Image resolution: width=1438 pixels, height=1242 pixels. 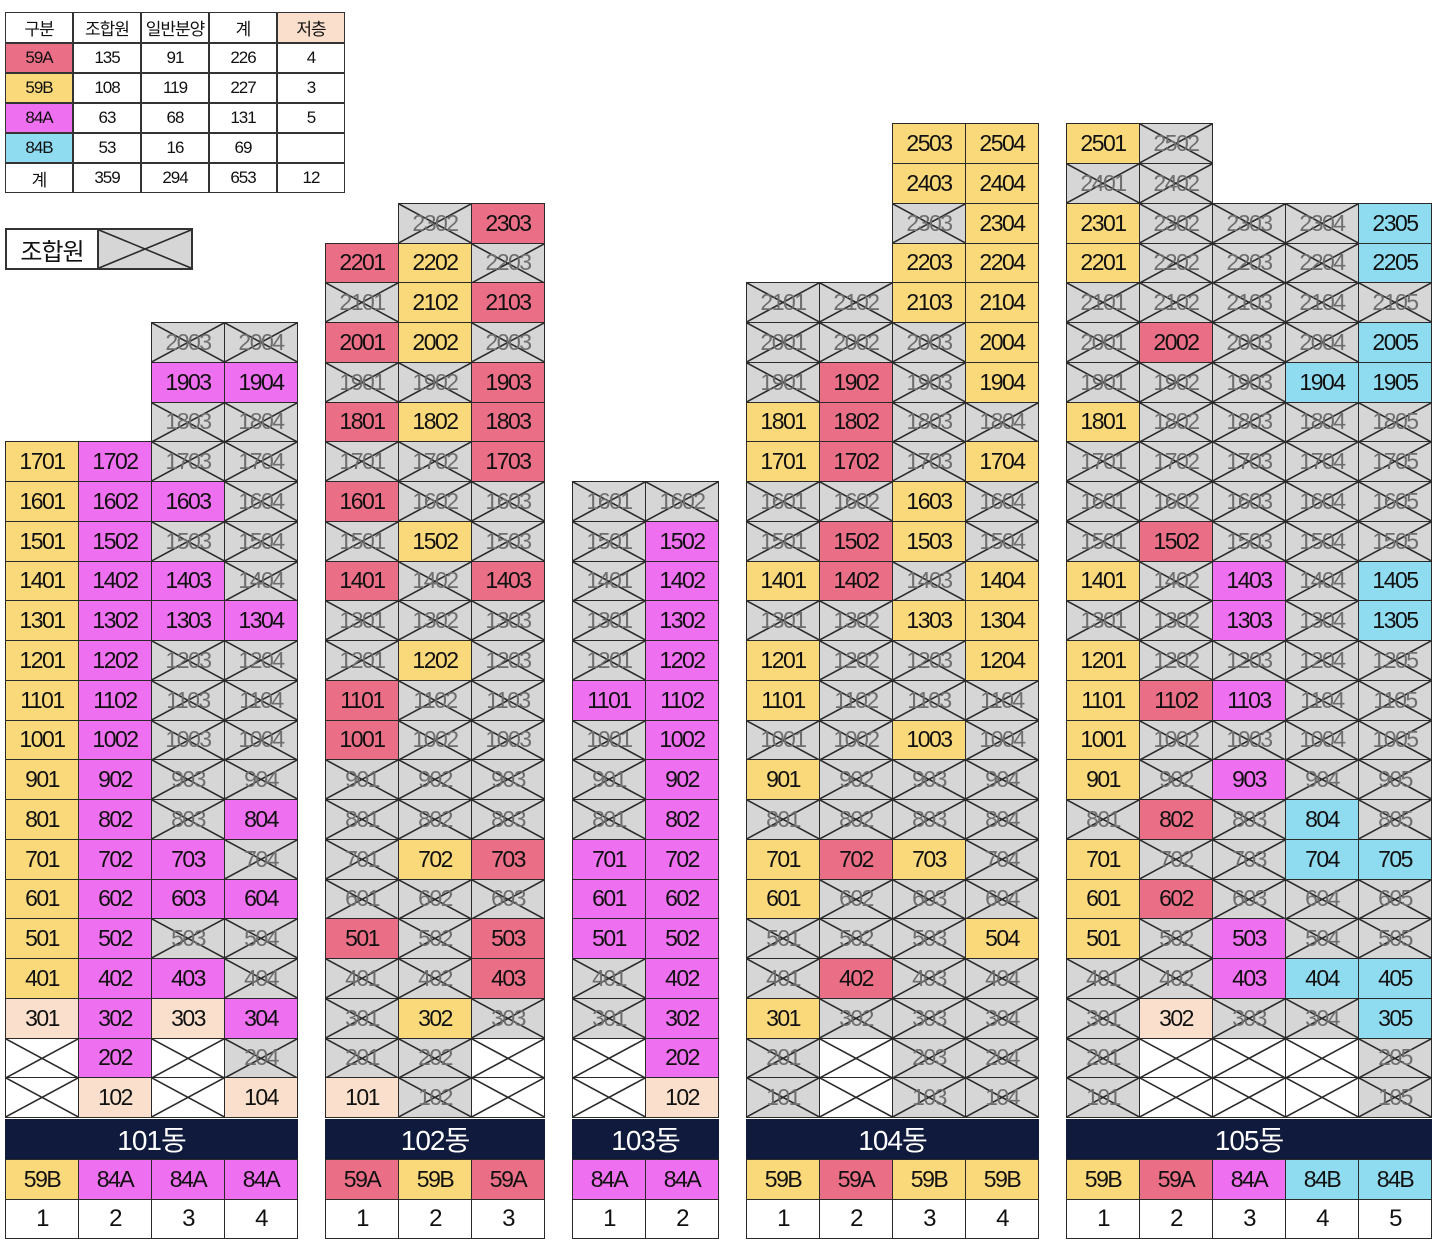 I want to click on unit-number: 1903, so click(x=1249, y=381).